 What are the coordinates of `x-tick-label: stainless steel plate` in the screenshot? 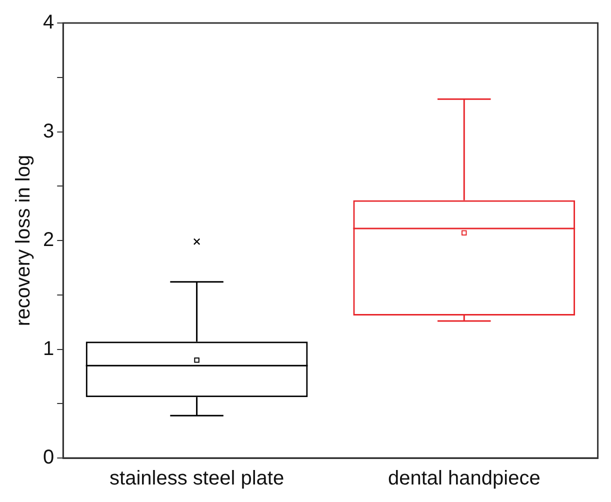 It's located at (197, 479).